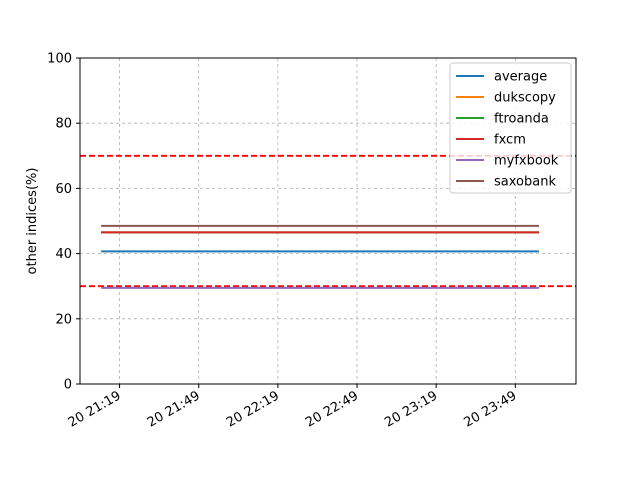  What do you see at coordinates (520, 77) in the screenshot?
I see `legend-label: average` at bounding box center [520, 77].